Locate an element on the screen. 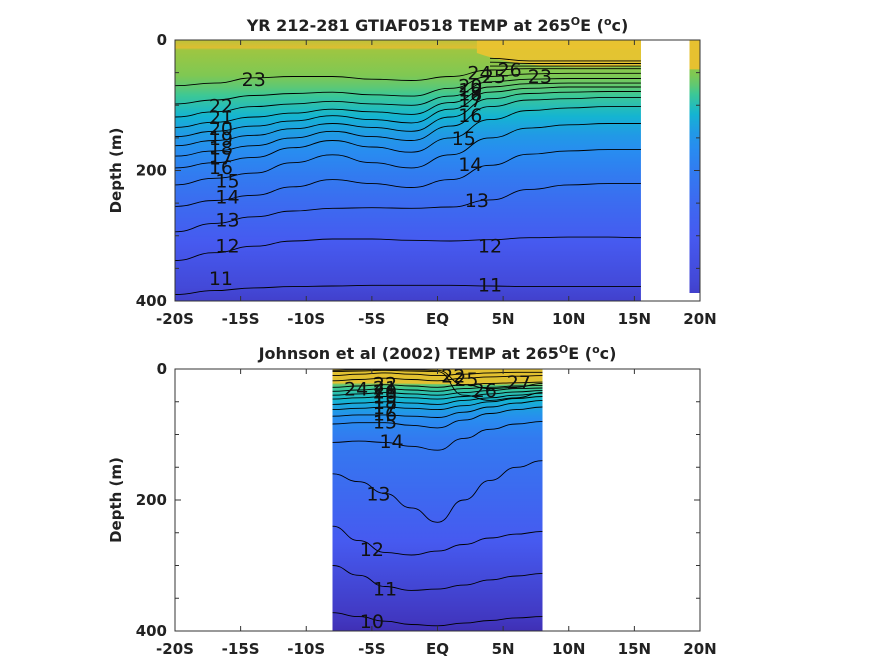 The width and height of the screenshot is (875, 656). contour-label-12: 12 is located at coordinates (227, 247).